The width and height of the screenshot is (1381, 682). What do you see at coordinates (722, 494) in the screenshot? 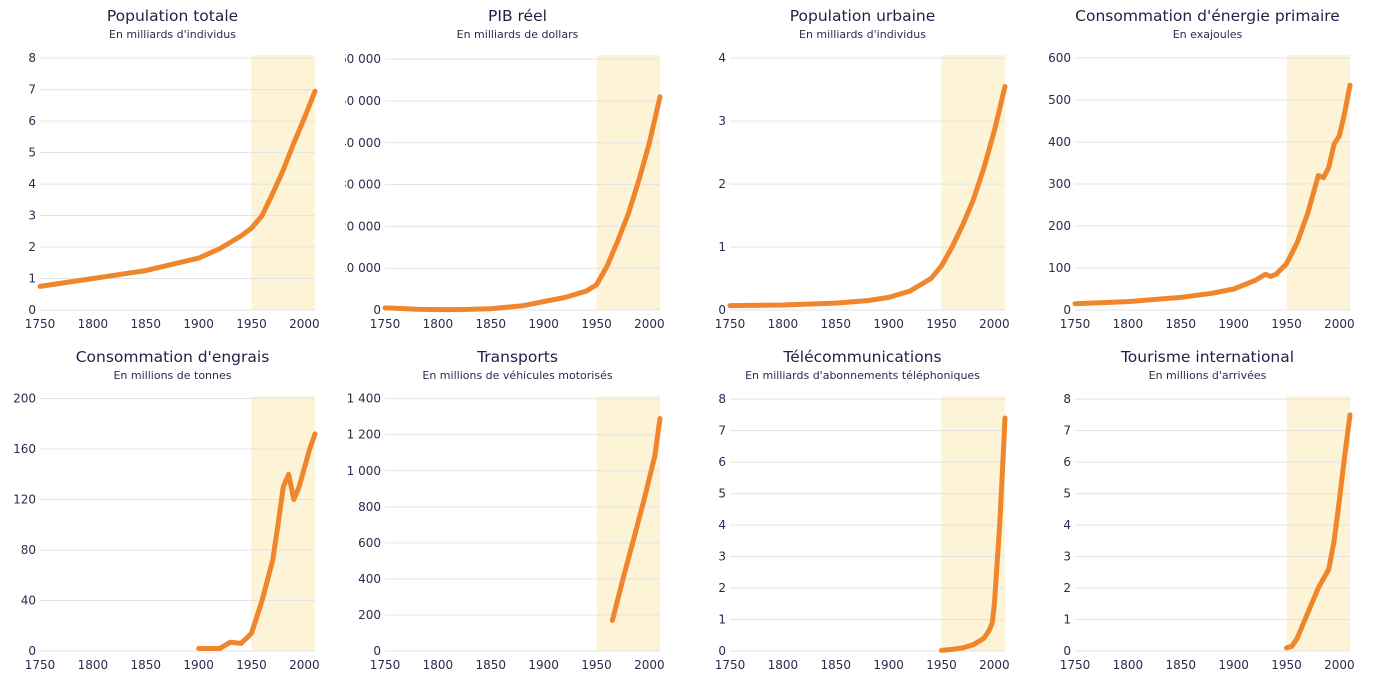
I see `y-tick-label: 5` at bounding box center [722, 494].